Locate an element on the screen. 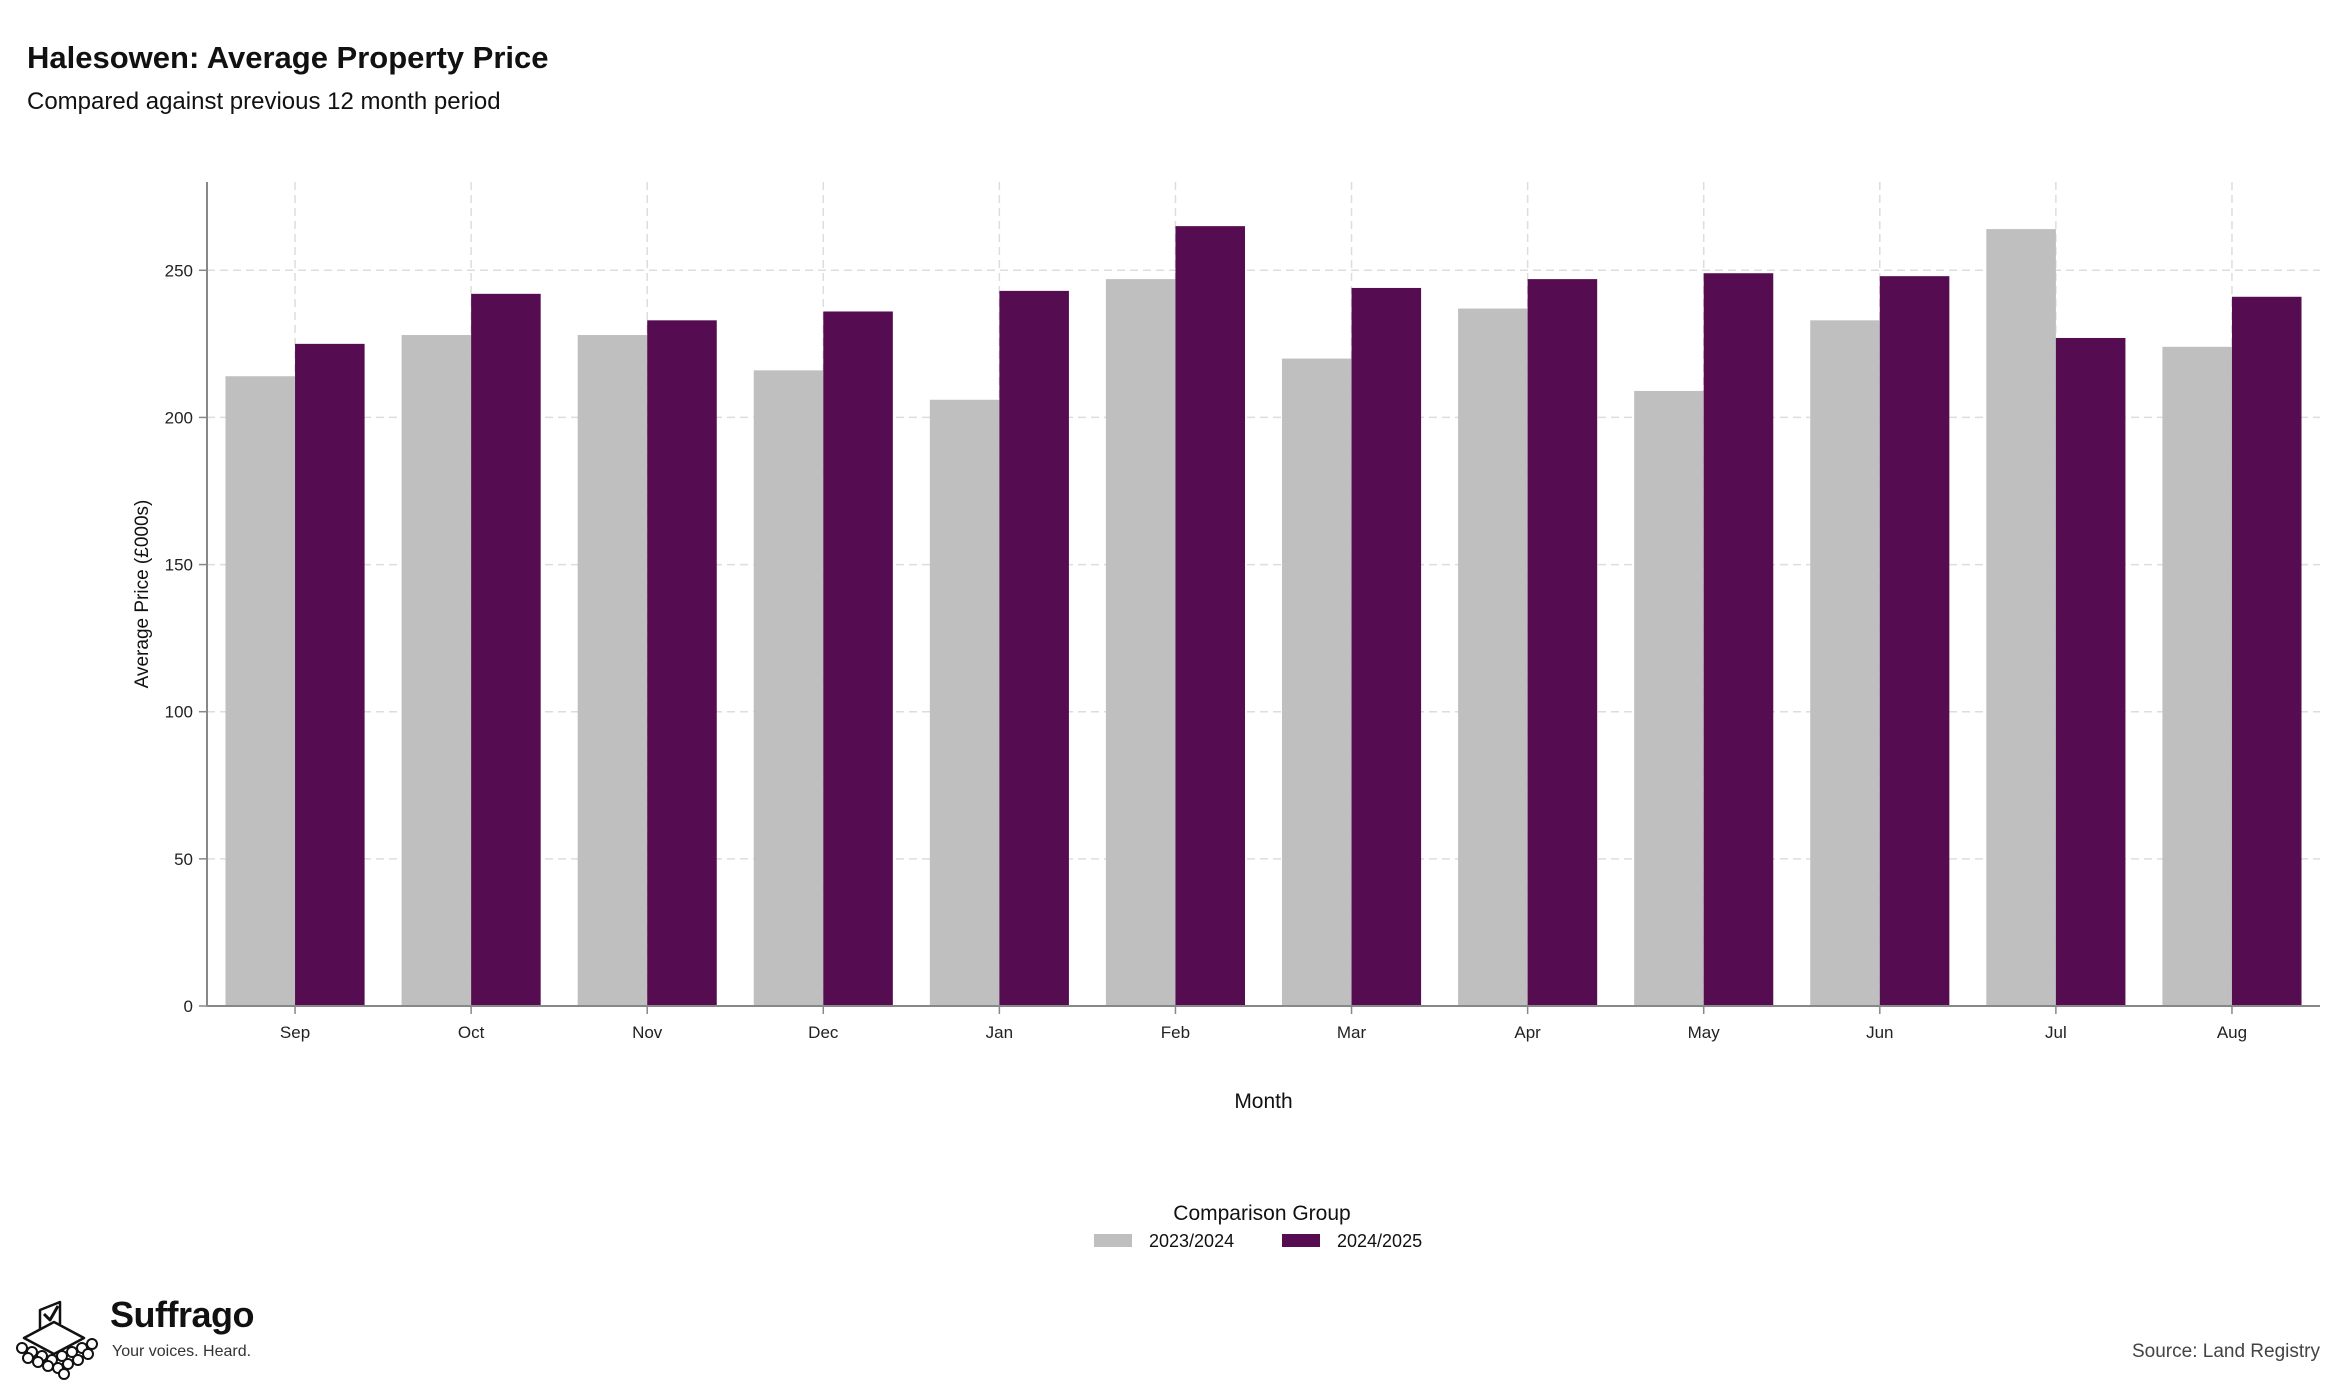 This screenshot has height=1388, width=2334. bar-2023-2024-feb is located at coordinates (1140, 643).